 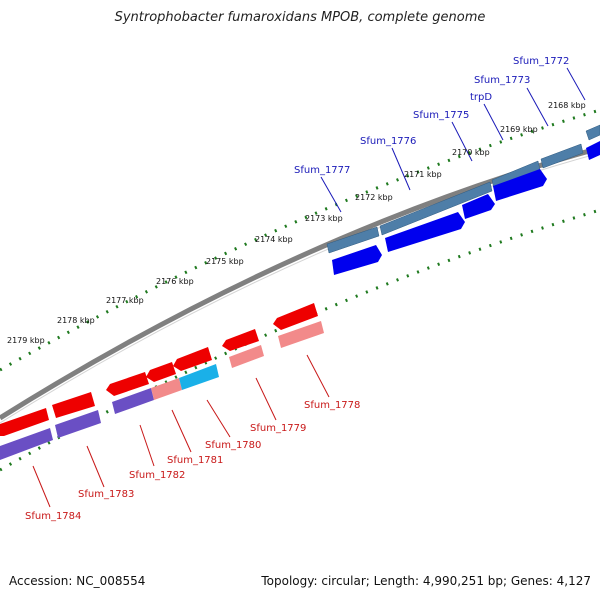 What do you see at coordinates (519, 129) in the screenshot?
I see `kbp-tick-label: 2169 kbp` at bounding box center [519, 129].